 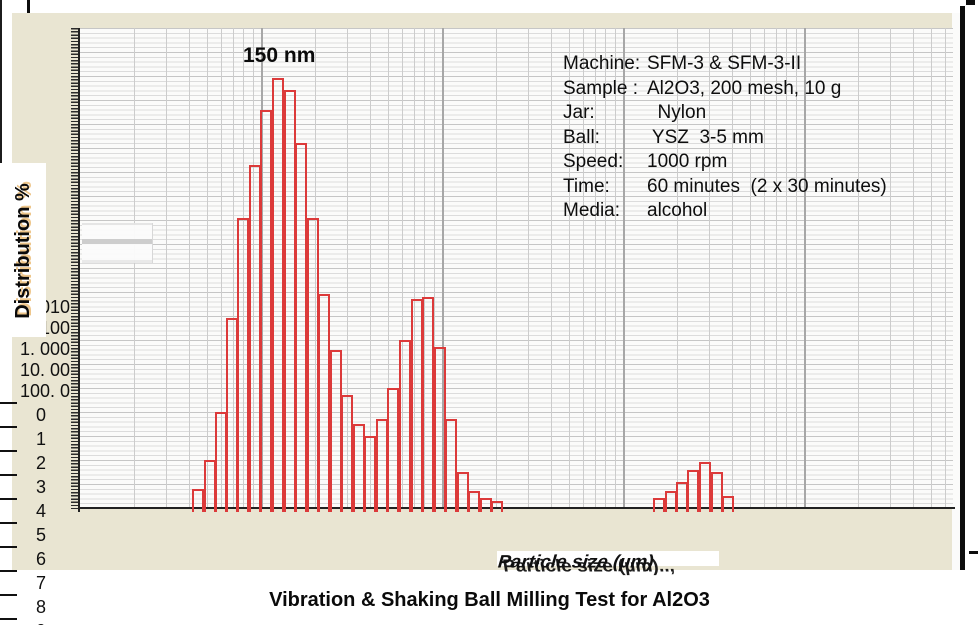 What do you see at coordinates (602, 63) in the screenshot?
I see `info-label: Machine:` at bounding box center [602, 63].